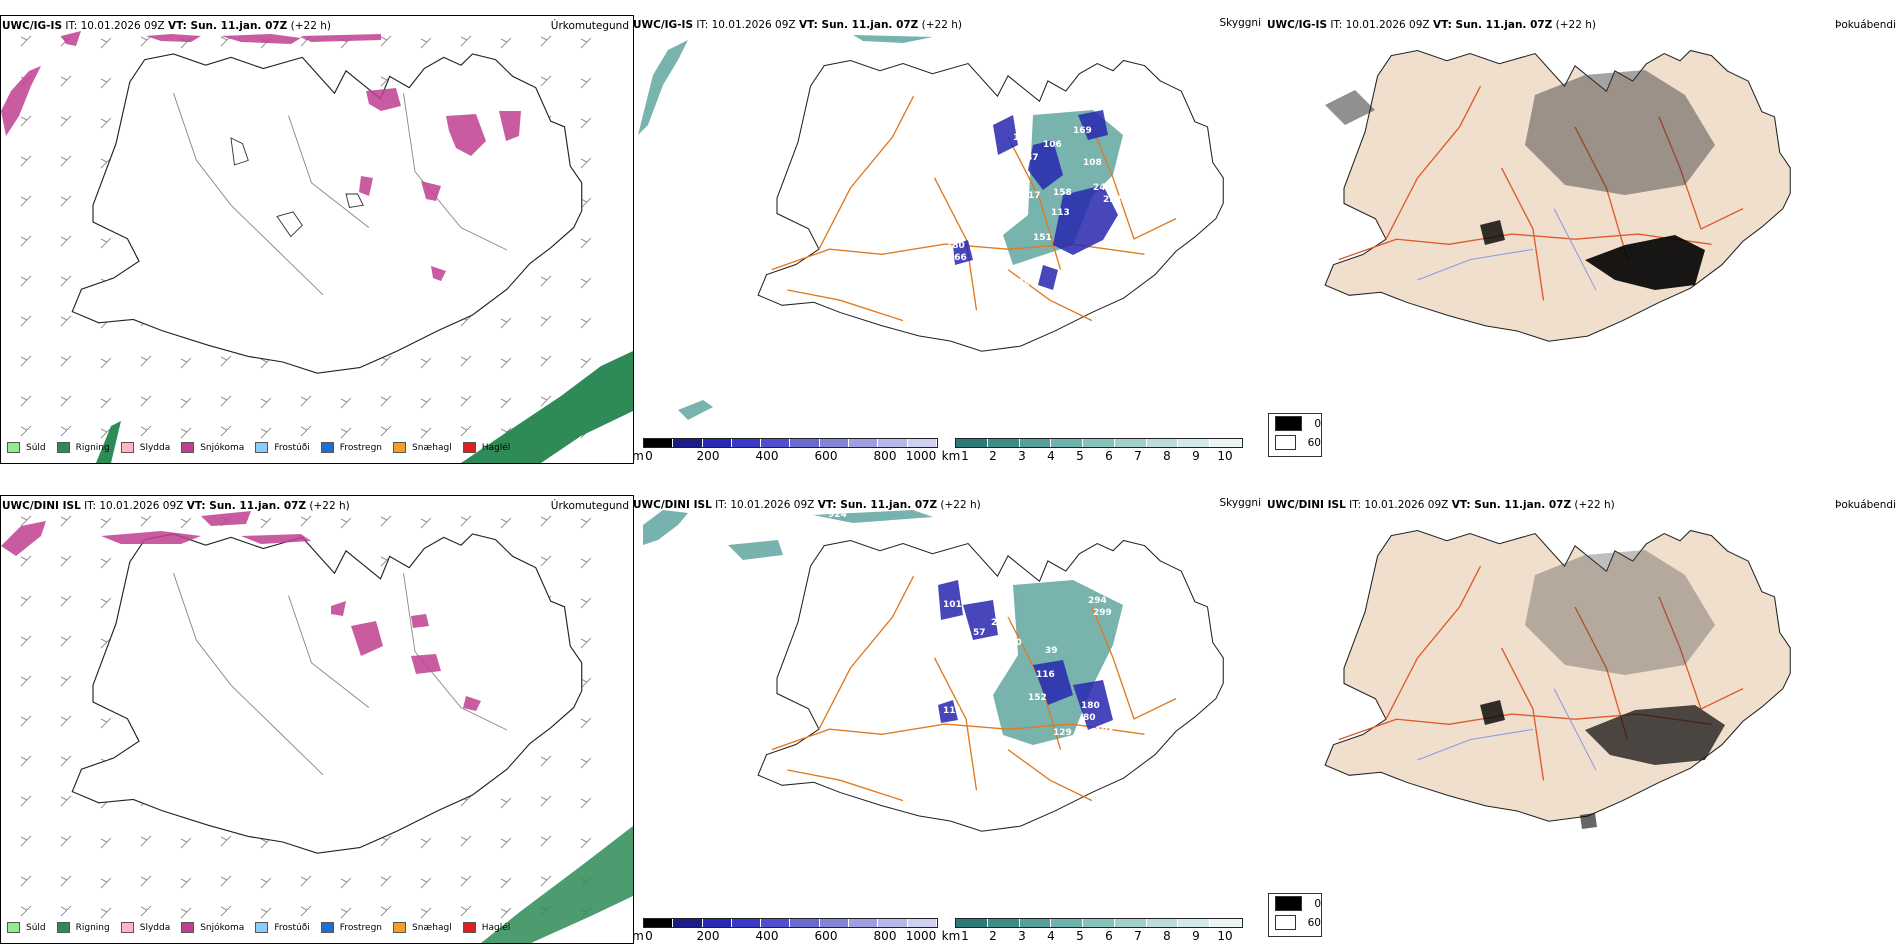 This screenshot has height=950, width=1900. Describe the element at coordinates (1097, 601) in the screenshot. I see `value-label: 294` at that location.